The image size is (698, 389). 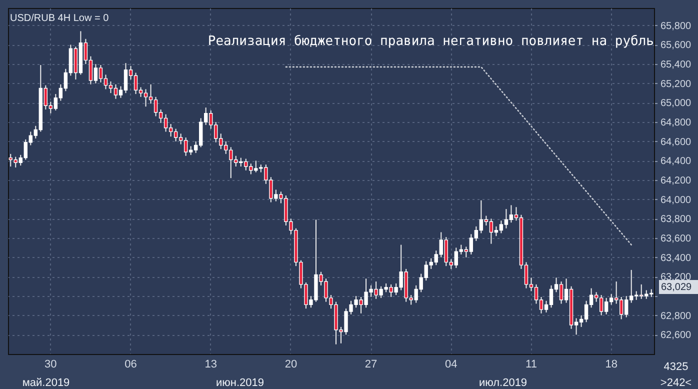 I want to click on y-tick-label: 64,600, so click(x=676, y=142).